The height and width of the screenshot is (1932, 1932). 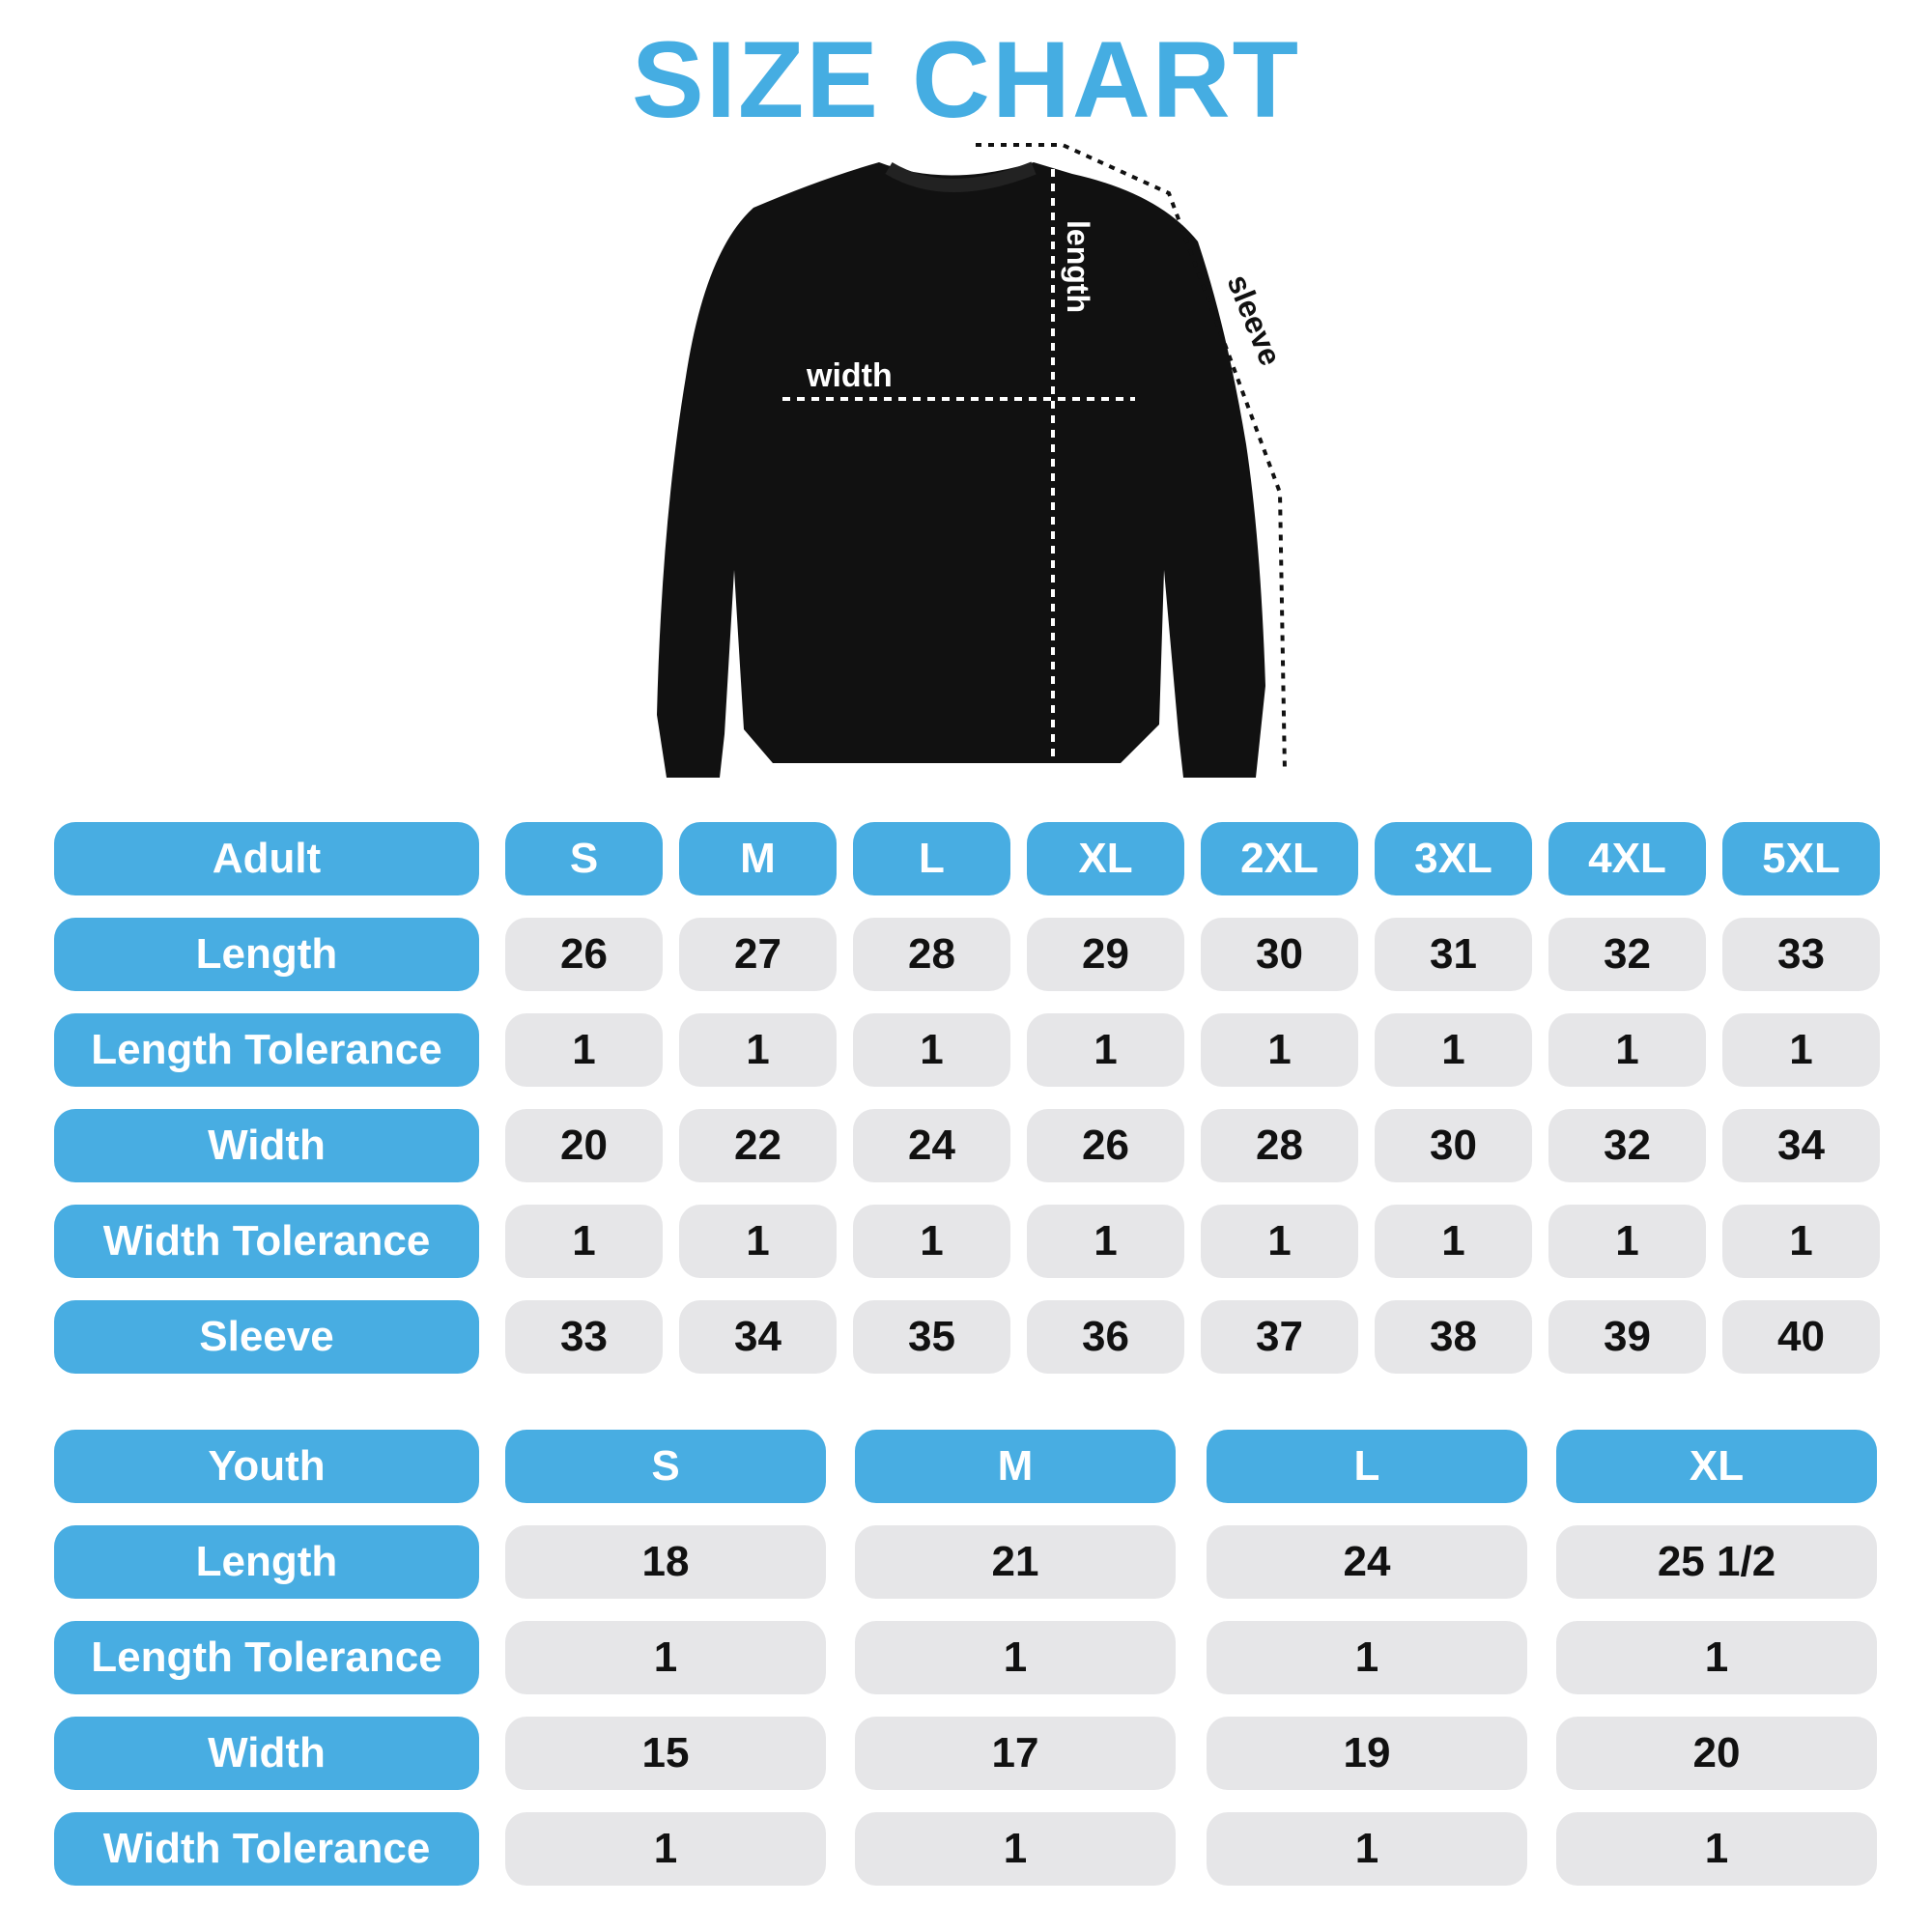 What do you see at coordinates (849, 375) in the screenshot?
I see `width-label: width` at bounding box center [849, 375].